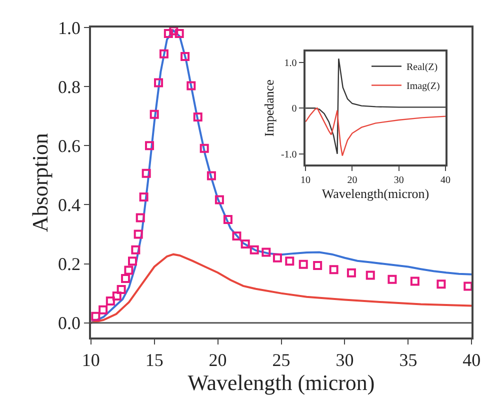  Describe the element at coordinates (376, 194) in the screenshot. I see `x-axis-title: Wavelength(micron)` at that location.